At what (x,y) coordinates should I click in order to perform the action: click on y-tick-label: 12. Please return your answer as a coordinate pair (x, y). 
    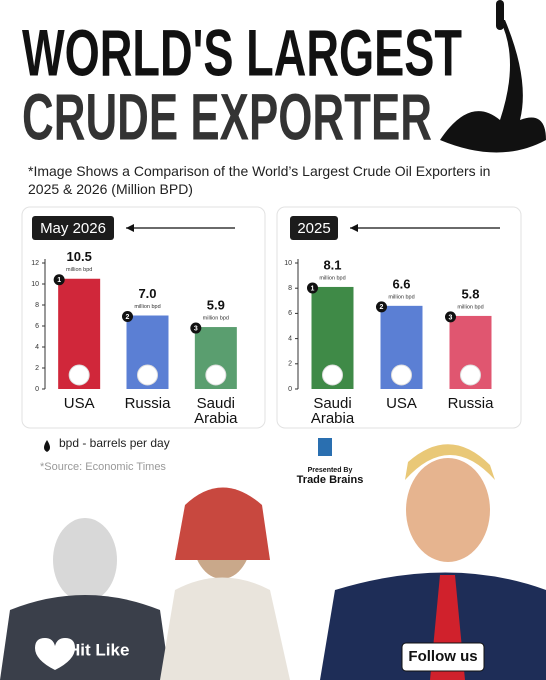
    Looking at the image, I should click on (35, 263).